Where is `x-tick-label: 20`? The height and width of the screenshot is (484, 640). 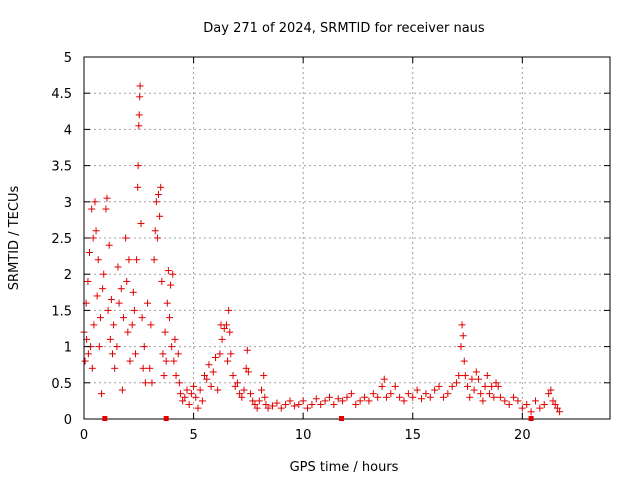 x-tick-label: 20 is located at coordinates (522, 435).